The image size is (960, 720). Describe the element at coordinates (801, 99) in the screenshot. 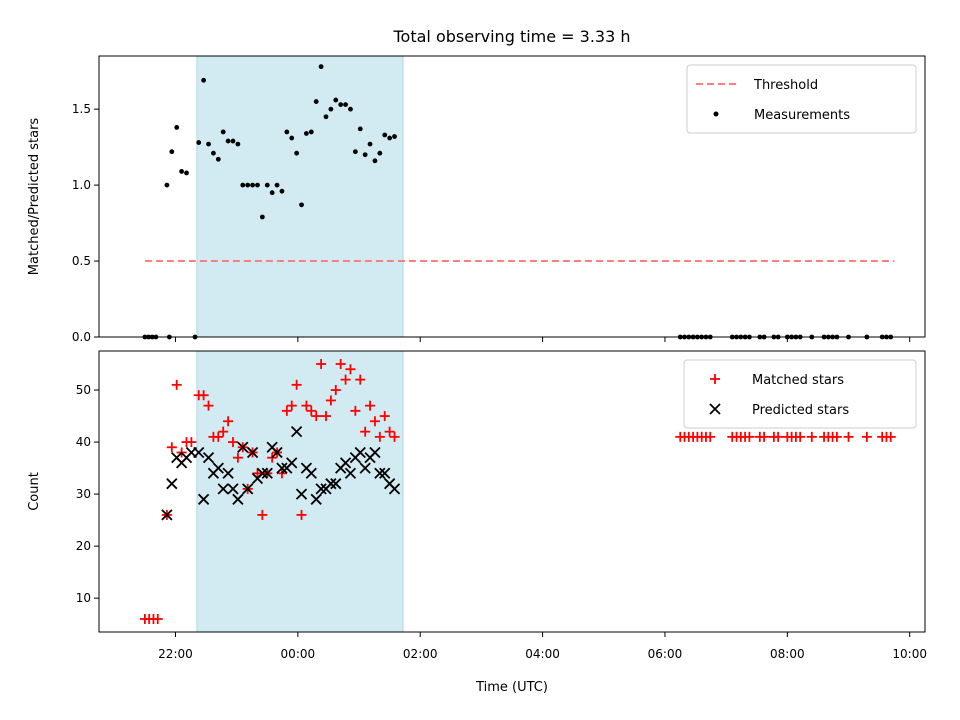

I see `ratio-legend-box` at that location.